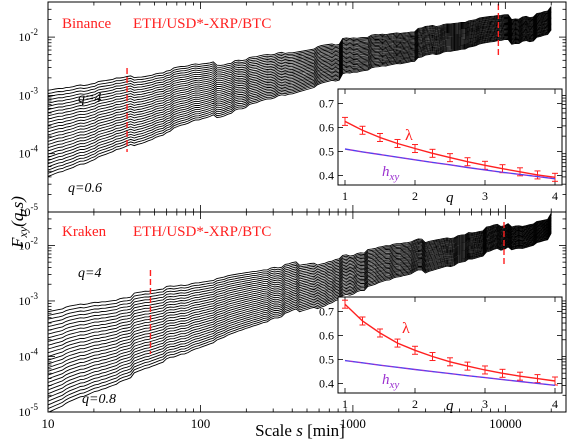  Describe the element at coordinates (86, 24) in the screenshot. I see `exchange-label: Binance` at that location.